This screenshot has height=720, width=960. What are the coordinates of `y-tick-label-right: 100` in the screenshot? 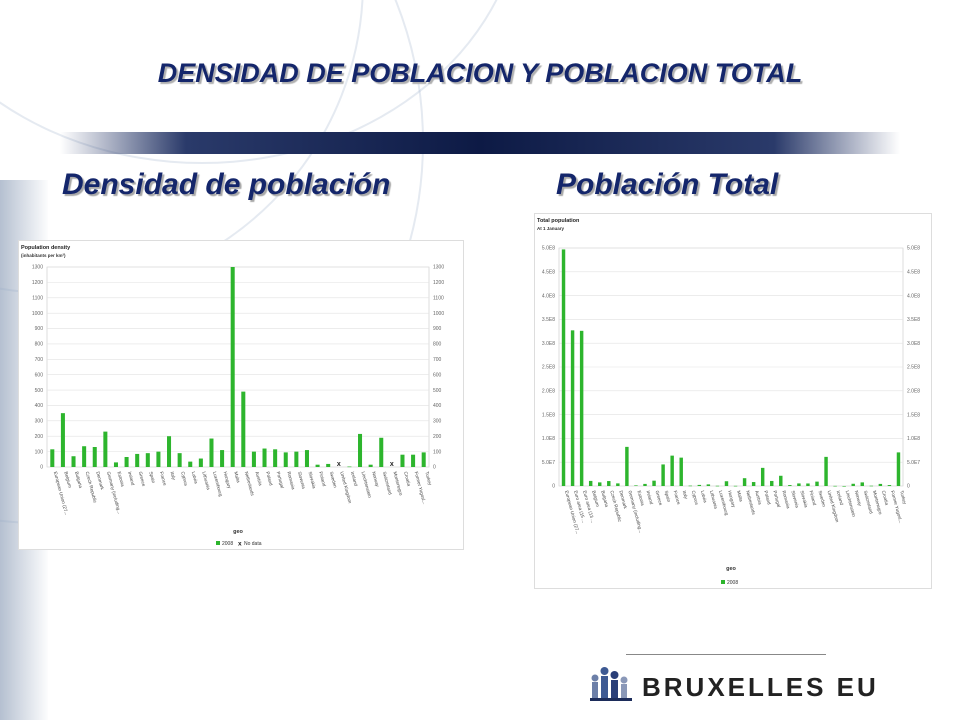 It's located at (437, 452).